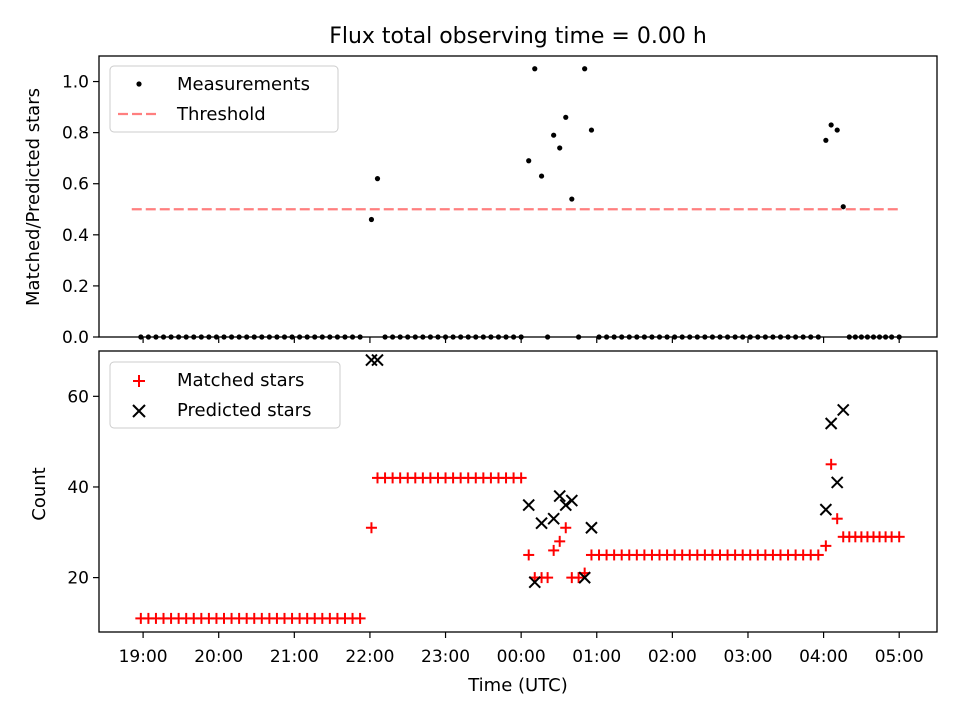  What do you see at coordinates (244, 410) in the screenshot?
I see `legend-predicted-label: Predicted stars` at bounding box center [244, 410].